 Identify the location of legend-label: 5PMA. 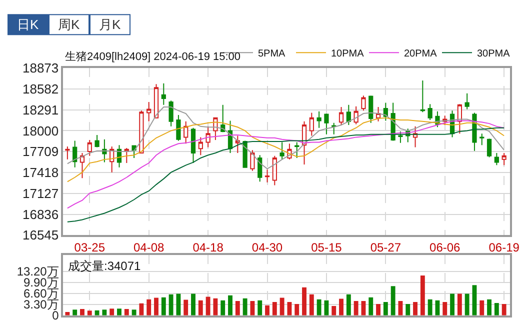
(272, 54).